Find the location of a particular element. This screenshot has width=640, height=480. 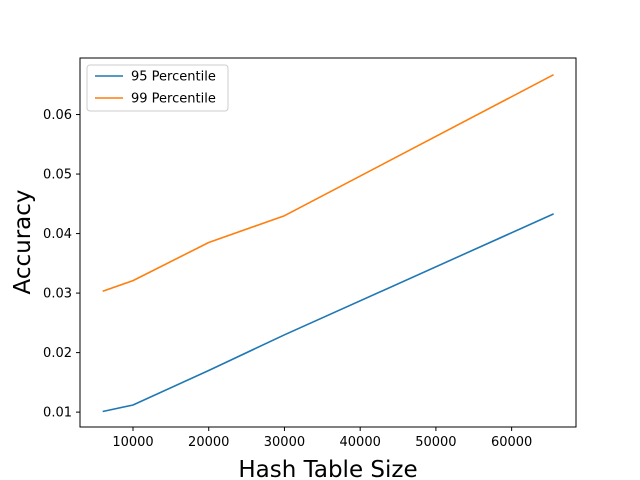

y-axis: 0.01 0.02 0.03 0.04 0.05 0.06 is located at coordinates (61, 264).